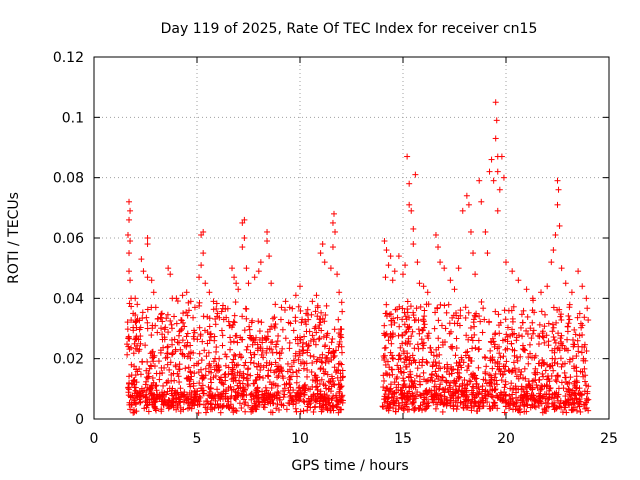 The width and height of the screenshot is (640, 480). What do you see at coordinates (68, 360) in the screenshot?
I see `y-tick-label: 0.02` at bounding box center [68, 360].